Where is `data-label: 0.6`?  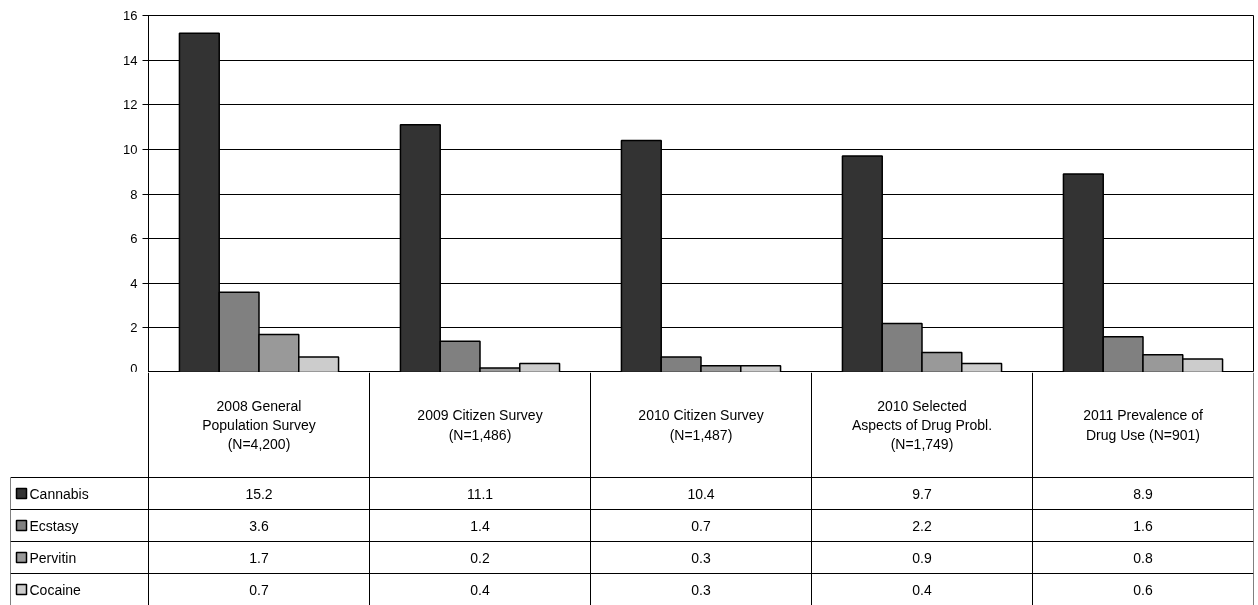
data-label: 0.6 is located at coordinates (1143, 589).